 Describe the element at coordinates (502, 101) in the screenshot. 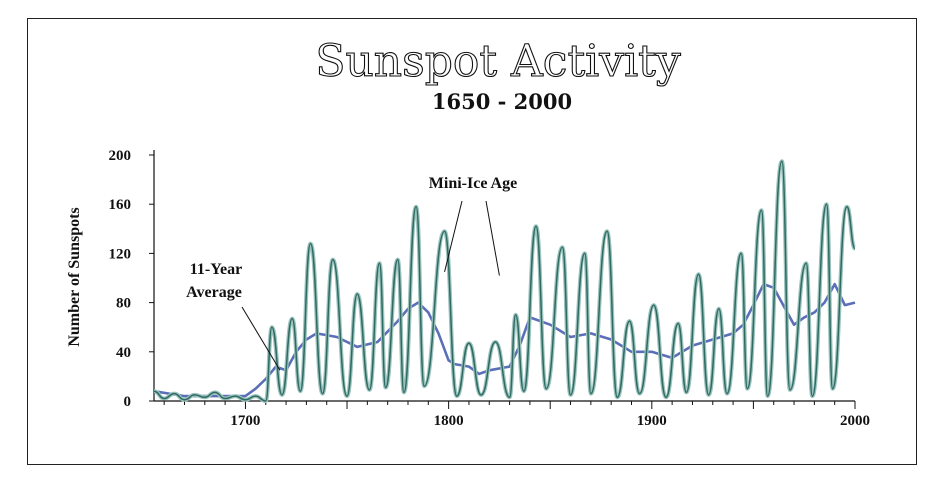

I see `chart-subtitle: 1650 - 2000` at that location.